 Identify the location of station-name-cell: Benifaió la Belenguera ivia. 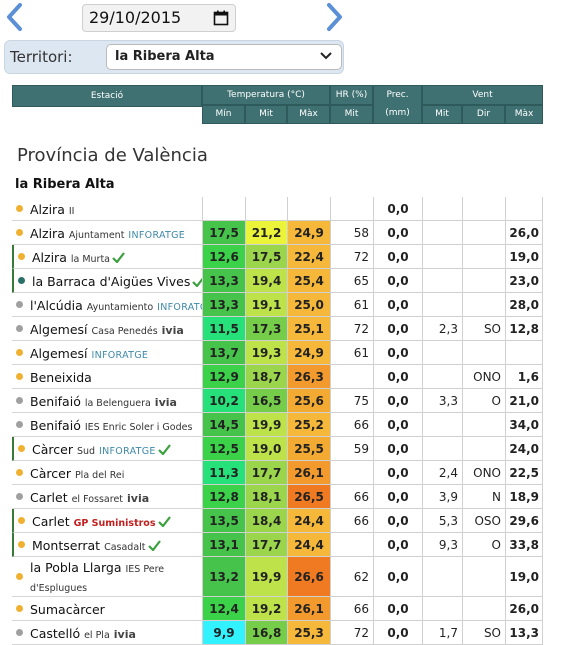
(107, 401).